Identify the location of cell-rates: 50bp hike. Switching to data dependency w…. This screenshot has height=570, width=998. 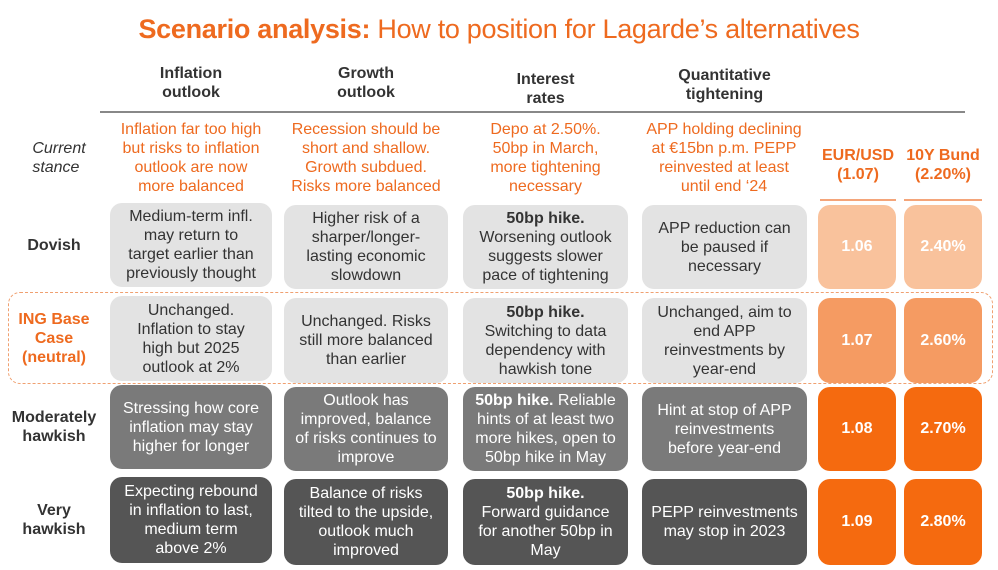
(545, 340).